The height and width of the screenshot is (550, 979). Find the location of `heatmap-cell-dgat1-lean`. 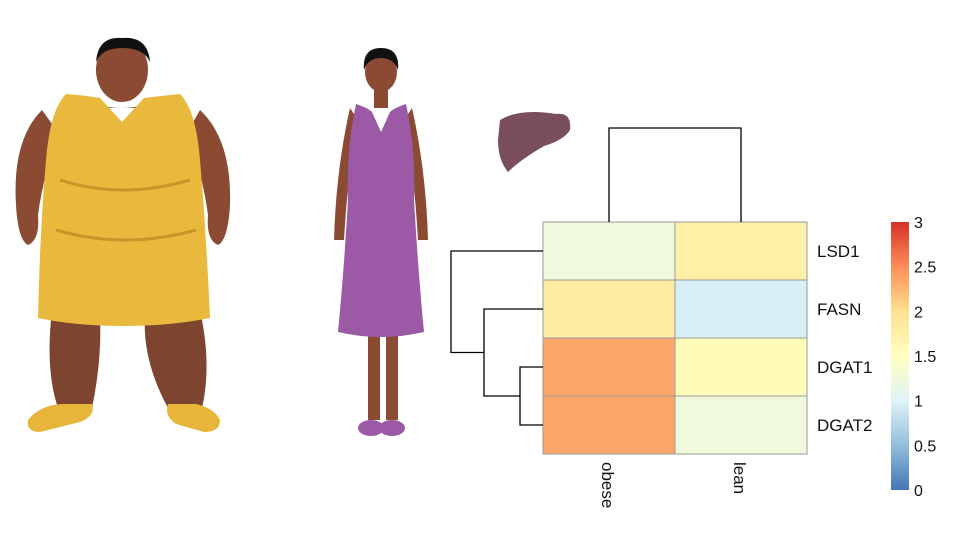

heatmap-cell-dgat1-lean is located at coordinates (741, 367).